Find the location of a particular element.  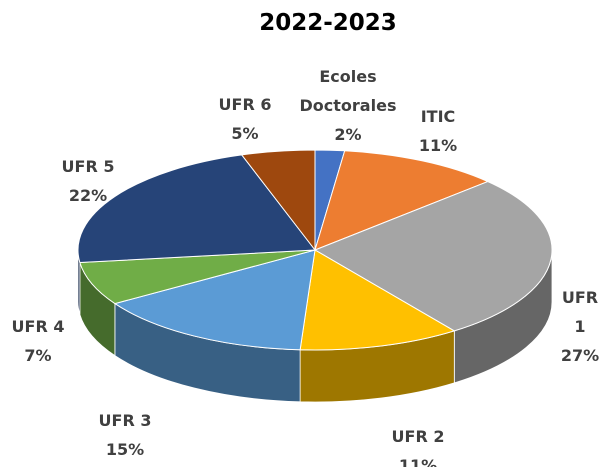

category-label: ITIC is located at coordinates (438, 116).